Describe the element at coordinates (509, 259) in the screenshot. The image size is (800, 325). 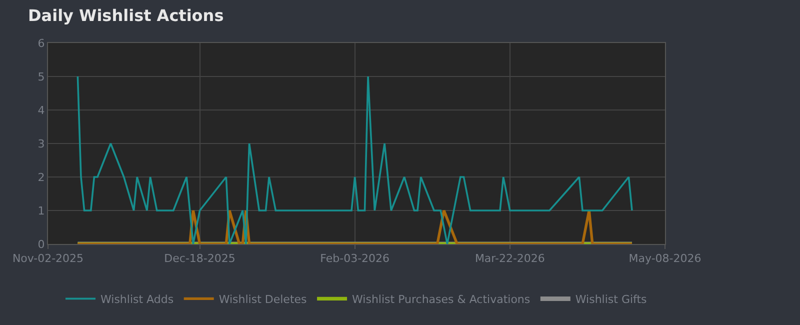
I see `x-tick-label: Mar-22-2026` at that location.